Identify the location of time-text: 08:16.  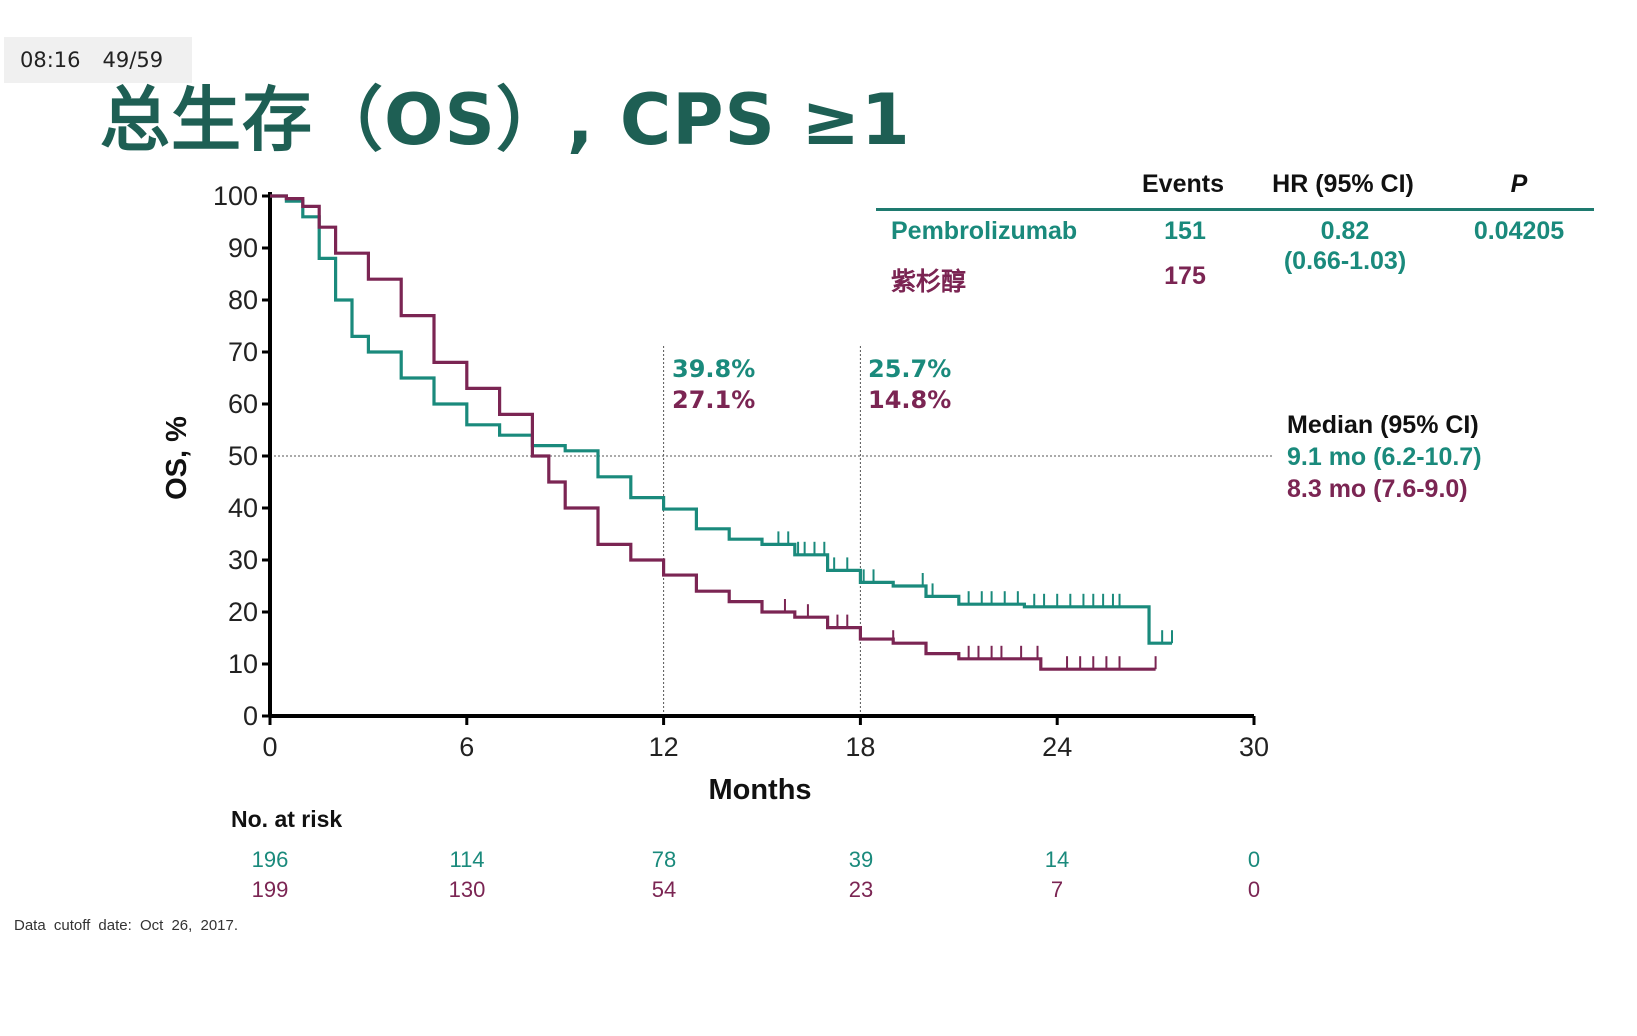
(50, 60).